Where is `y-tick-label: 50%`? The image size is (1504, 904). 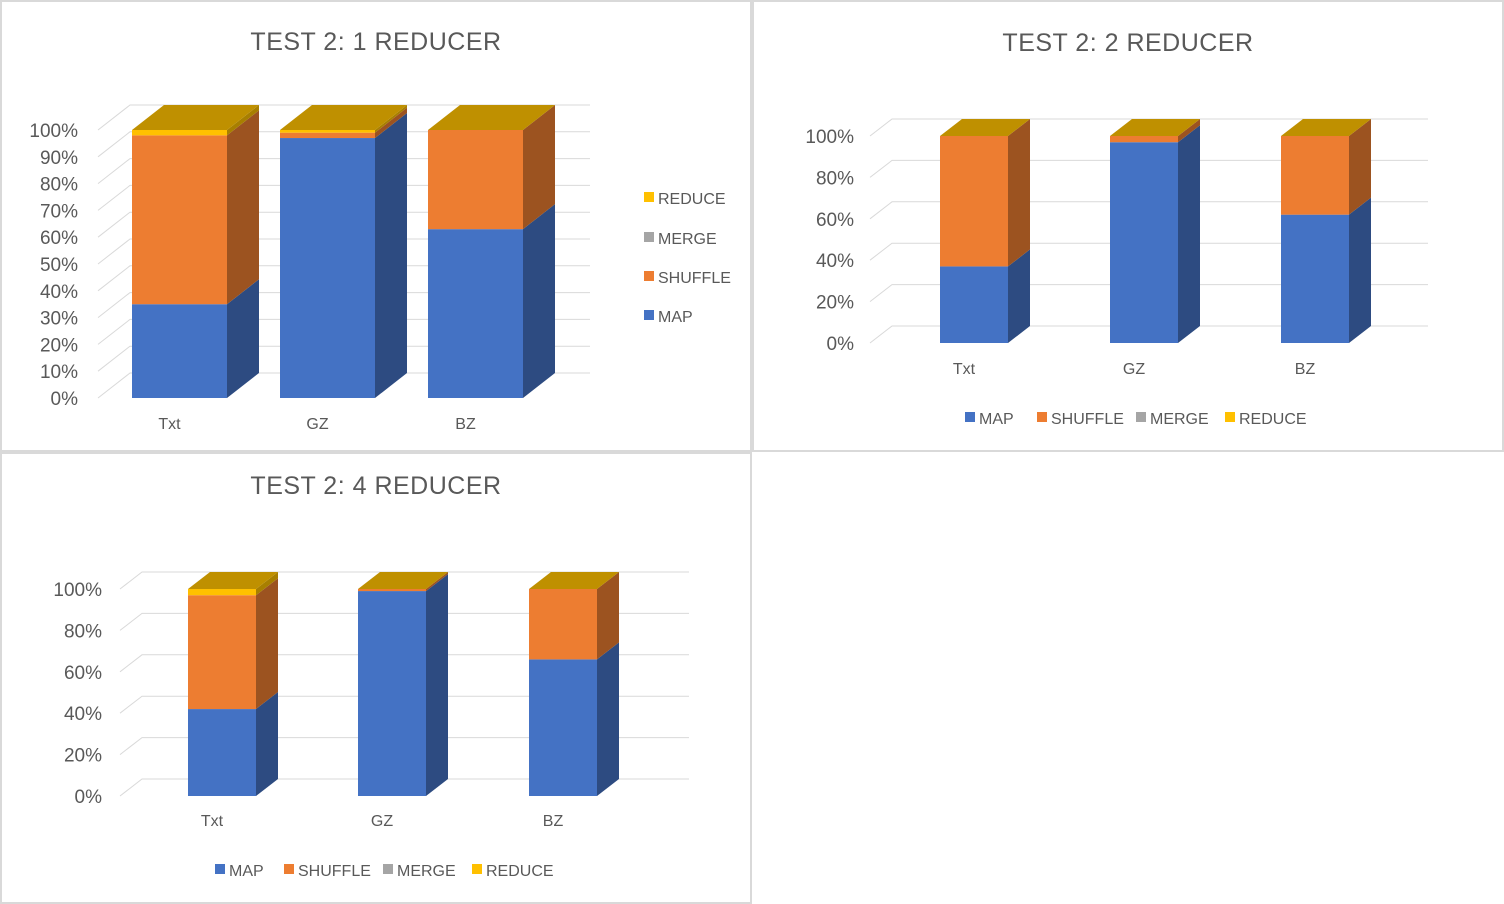 y-tick-label: 50% is located at coordinates (59, 265).